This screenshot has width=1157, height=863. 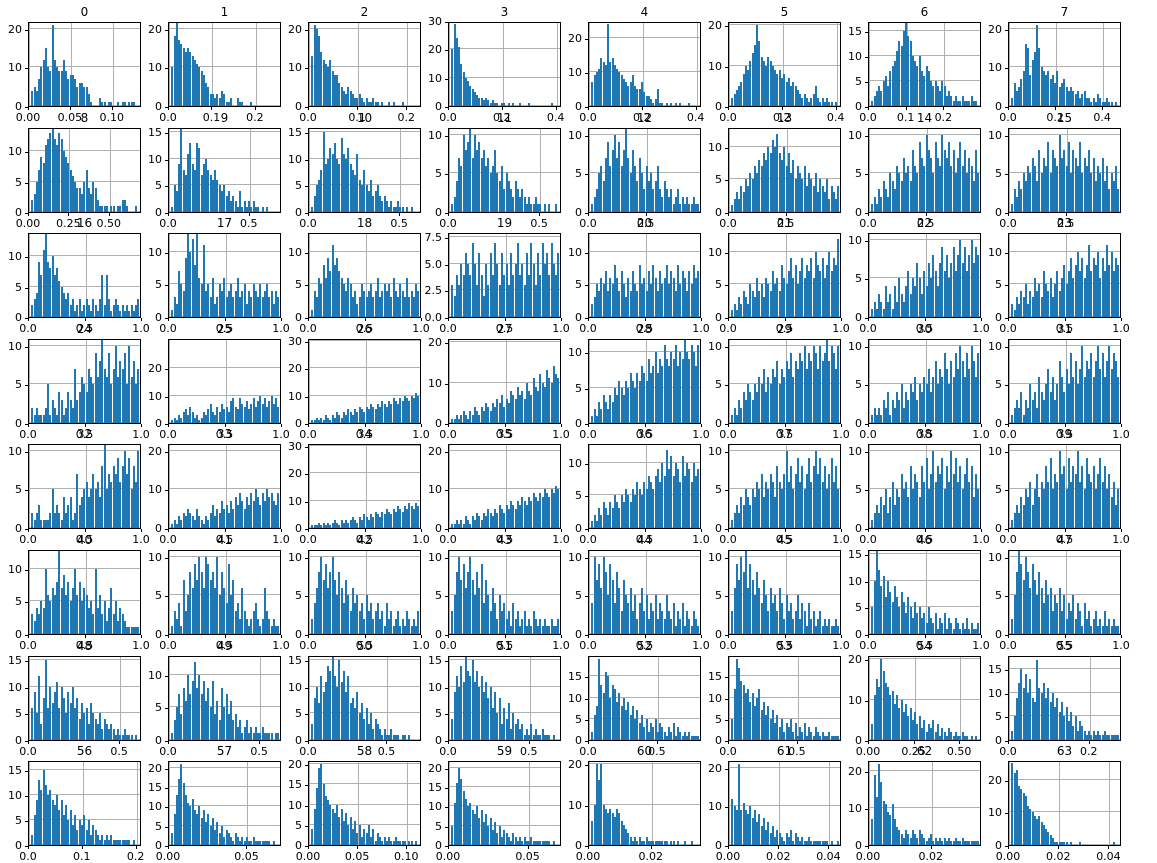 What do you see at coordinates (858, 385) in the screenshot?
I see `y-tick-label: 5` at bounding box center [858, 385].